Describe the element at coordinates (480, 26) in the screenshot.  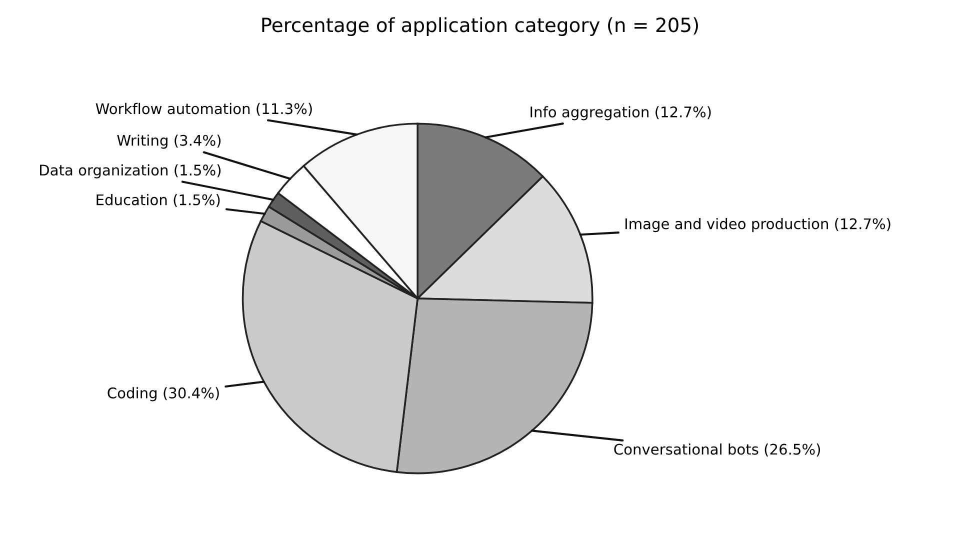
I see `chart-title: Percentage of application category (n = 205)` at that location.